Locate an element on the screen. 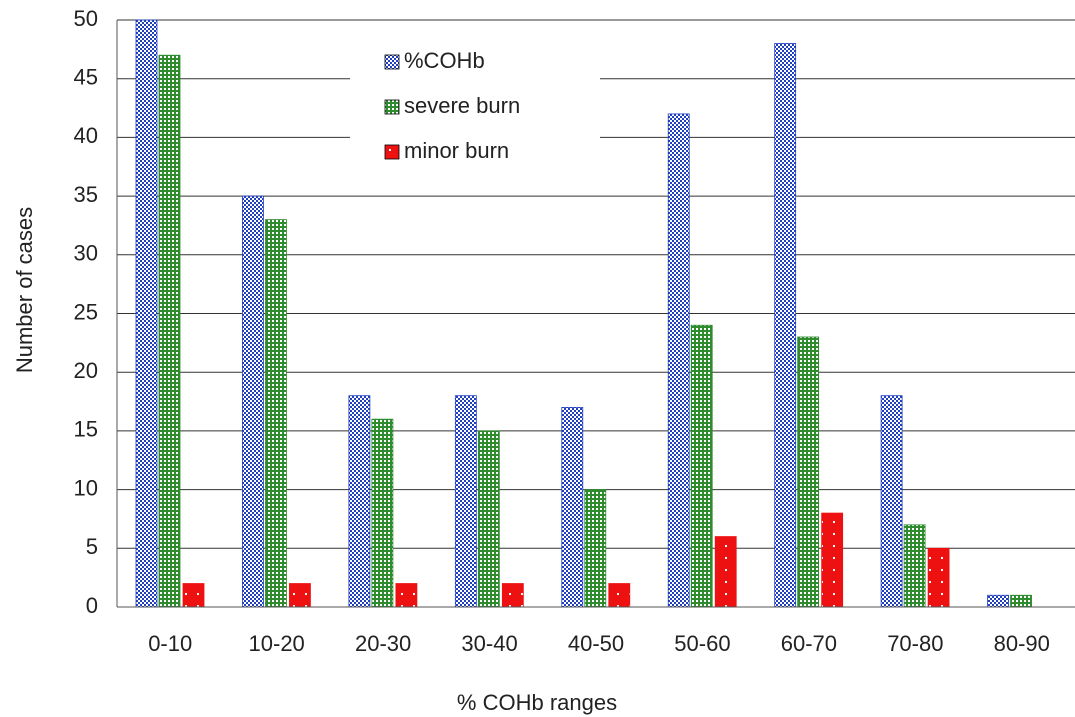 The height and width of the screenshot is (717, 1075). legend-label: severe burn is located at coordinates (462, 105).